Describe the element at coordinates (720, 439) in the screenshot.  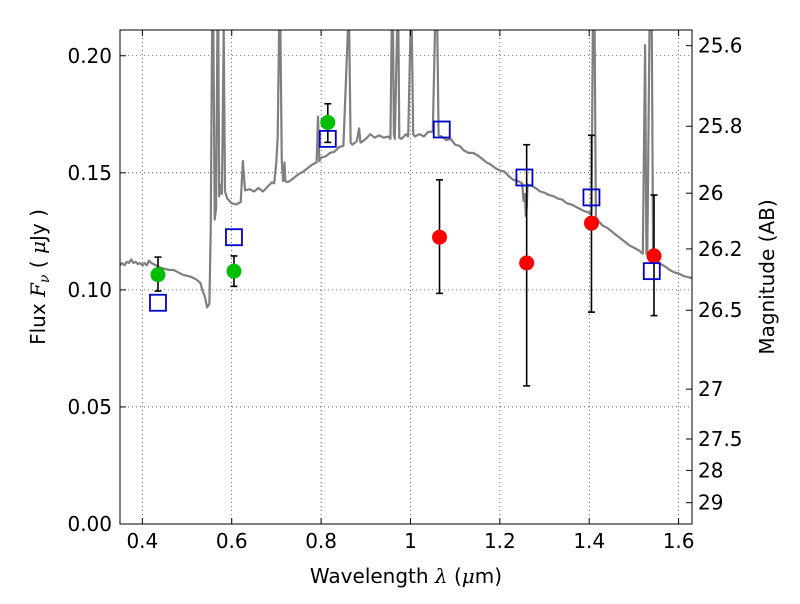
I see `y2-tick-label: 27.5` at that location.